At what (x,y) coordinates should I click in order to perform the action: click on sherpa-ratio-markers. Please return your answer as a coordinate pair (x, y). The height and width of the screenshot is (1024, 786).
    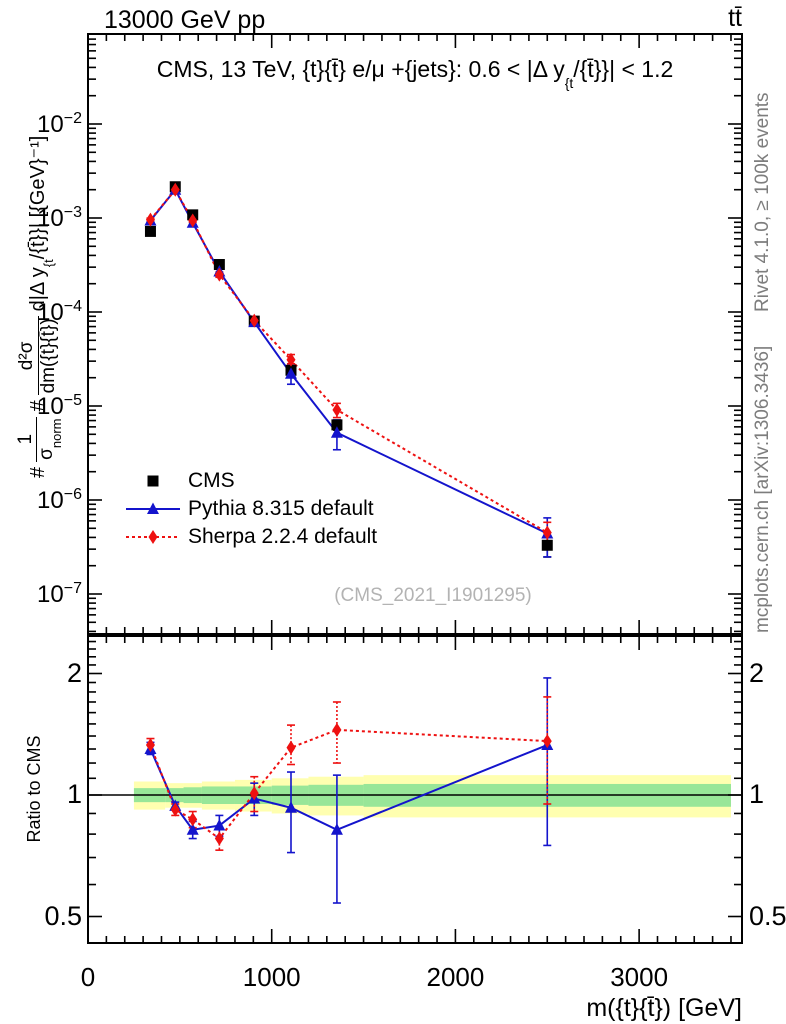
    Looking at the image, I should click on (348, 784).